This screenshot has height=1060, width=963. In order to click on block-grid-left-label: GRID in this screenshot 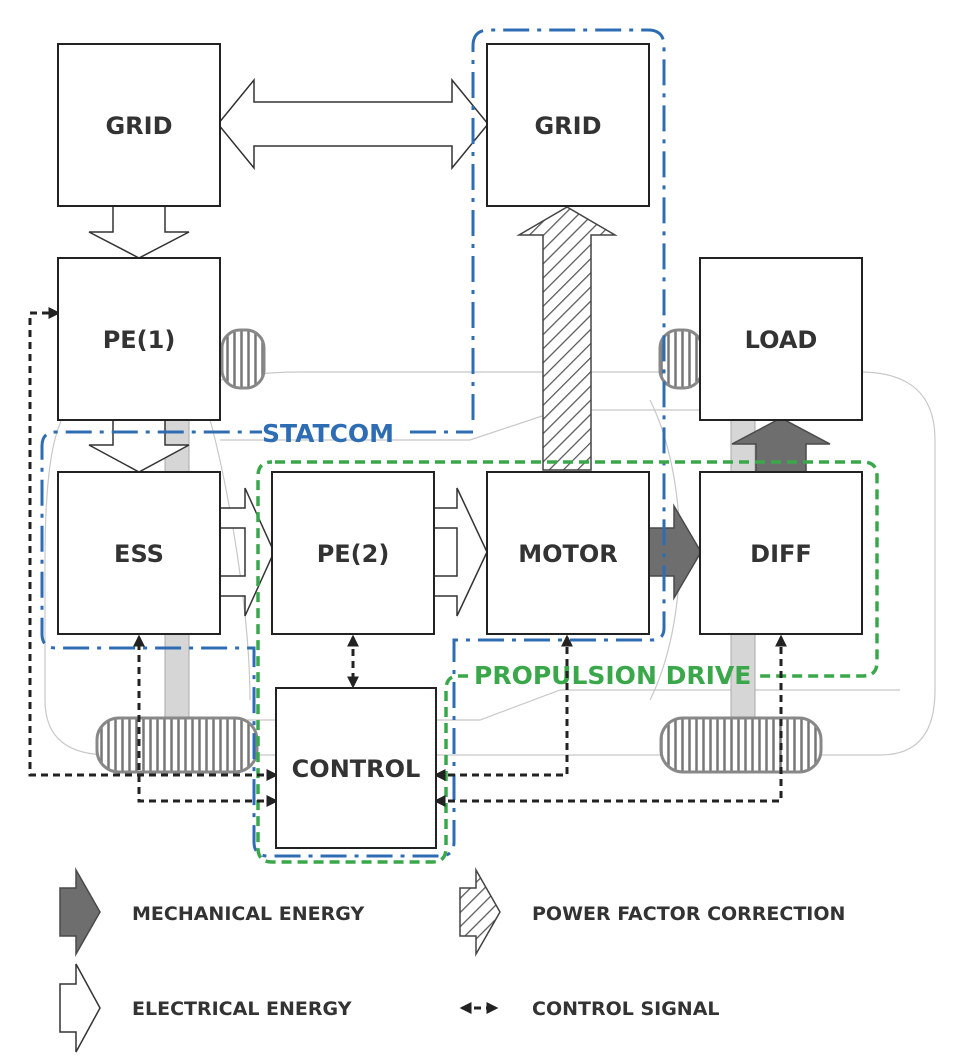, I will do `click(138, 126)`.